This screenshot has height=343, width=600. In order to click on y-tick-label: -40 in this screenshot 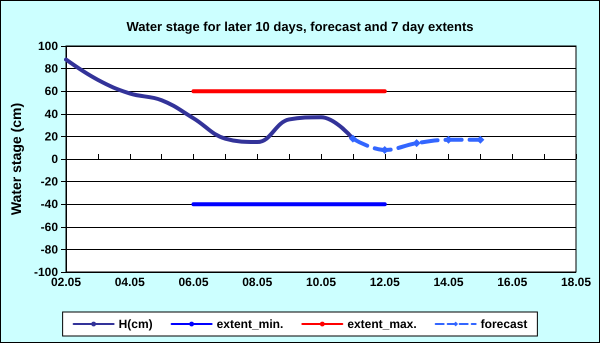, I will do `click(49, 204)`.